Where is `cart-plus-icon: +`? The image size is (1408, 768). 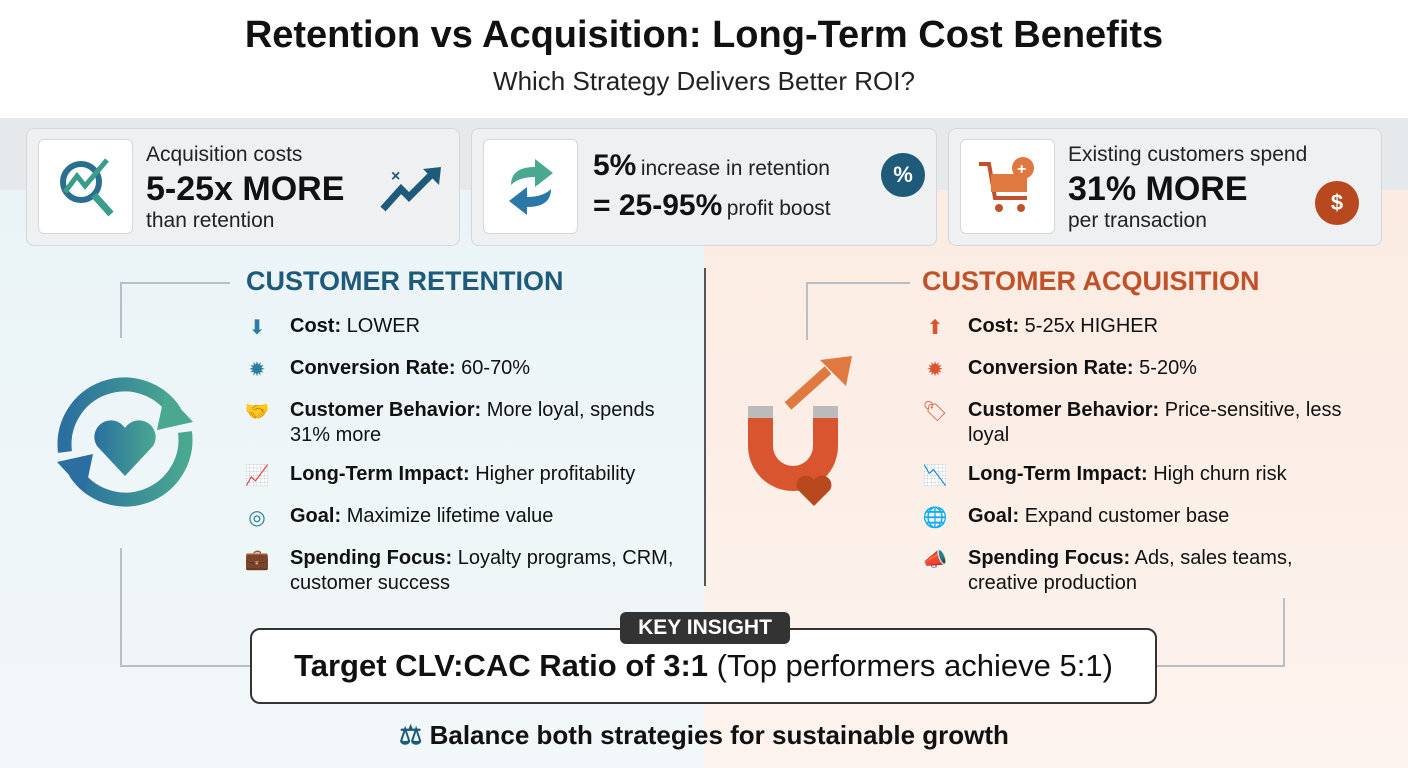 cart-plus-icon: + is located at coordinates (1007, 186).